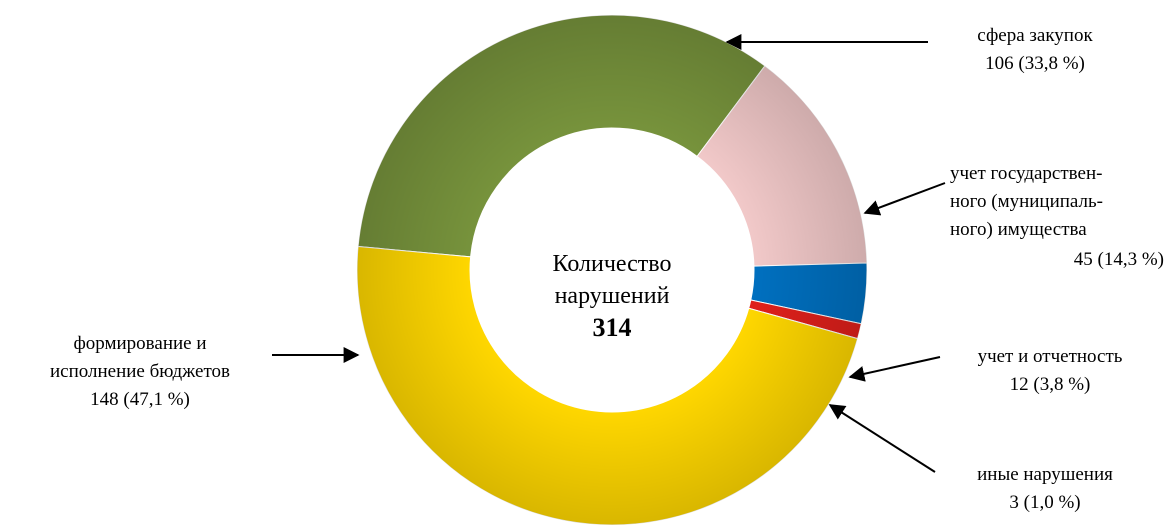 The image size is (1171, 527). Describe the element at coordinates (1035, 35) in the screenshot. I see `category-label: сфера закупок` at that location.